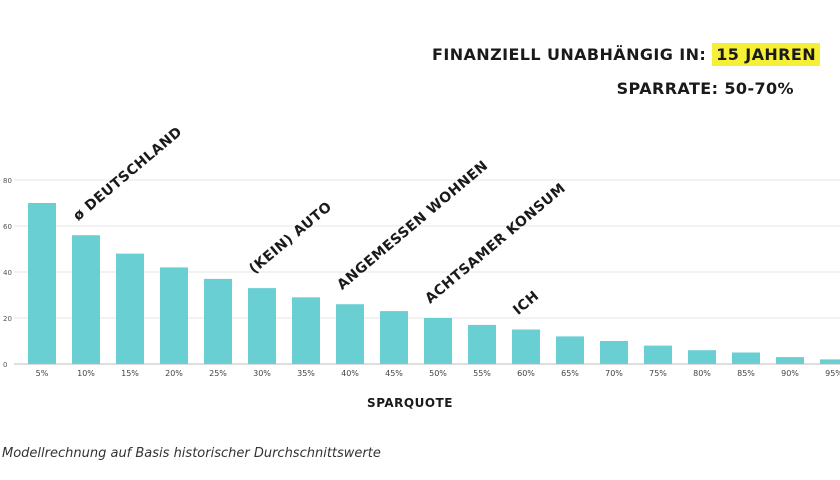  What do you see at coordinates (290, 238) in the screenshot?
I see `bar-annotation: (KEIN) AUTO` at bounding box center [290, 238].